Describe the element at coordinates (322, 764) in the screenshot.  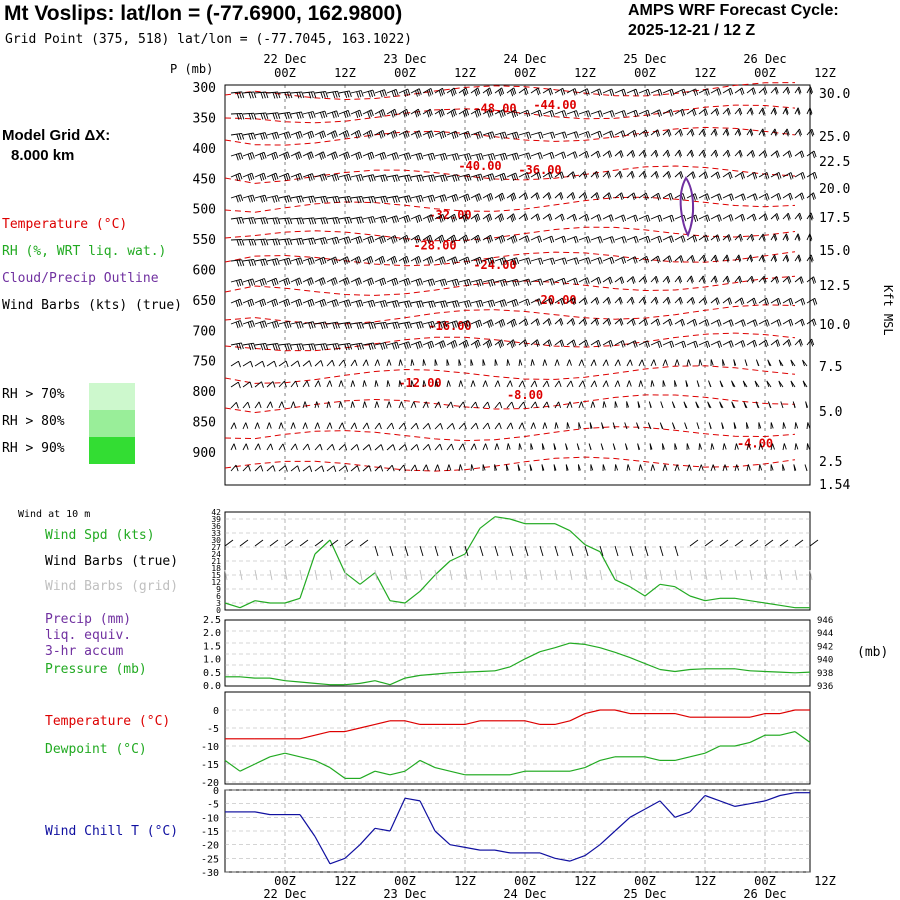
I see `dewpoint-segment` at that location.